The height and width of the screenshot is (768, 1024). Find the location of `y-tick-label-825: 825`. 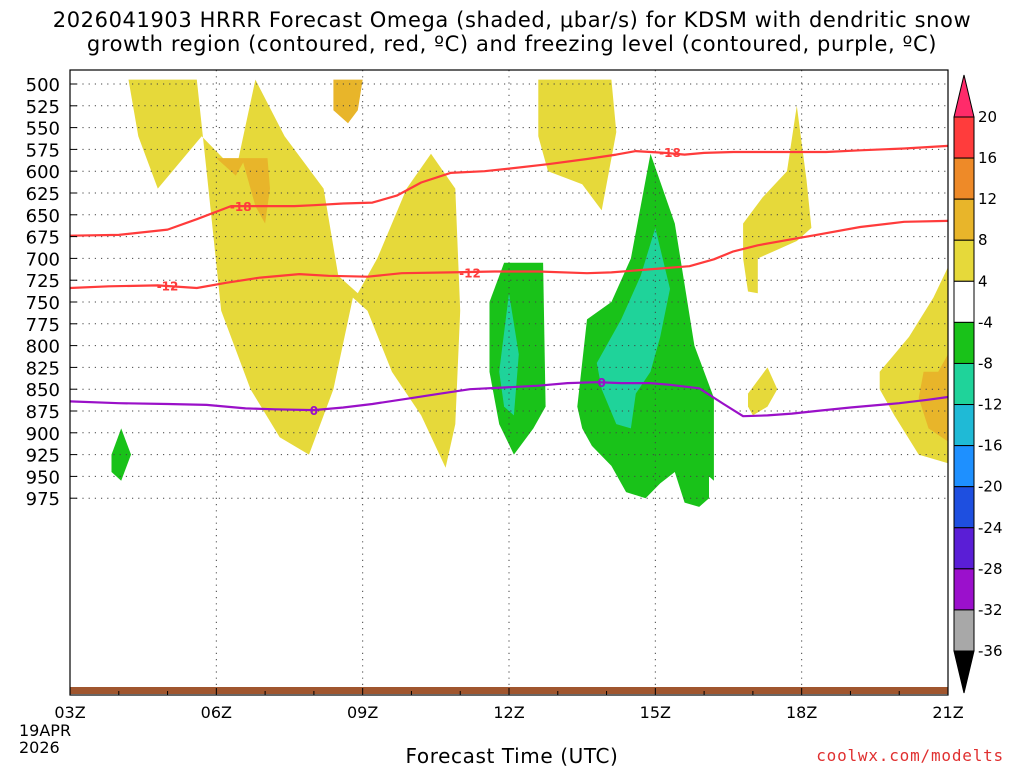

y-tick-label-825: 825 is located at coordinates (43, 368).